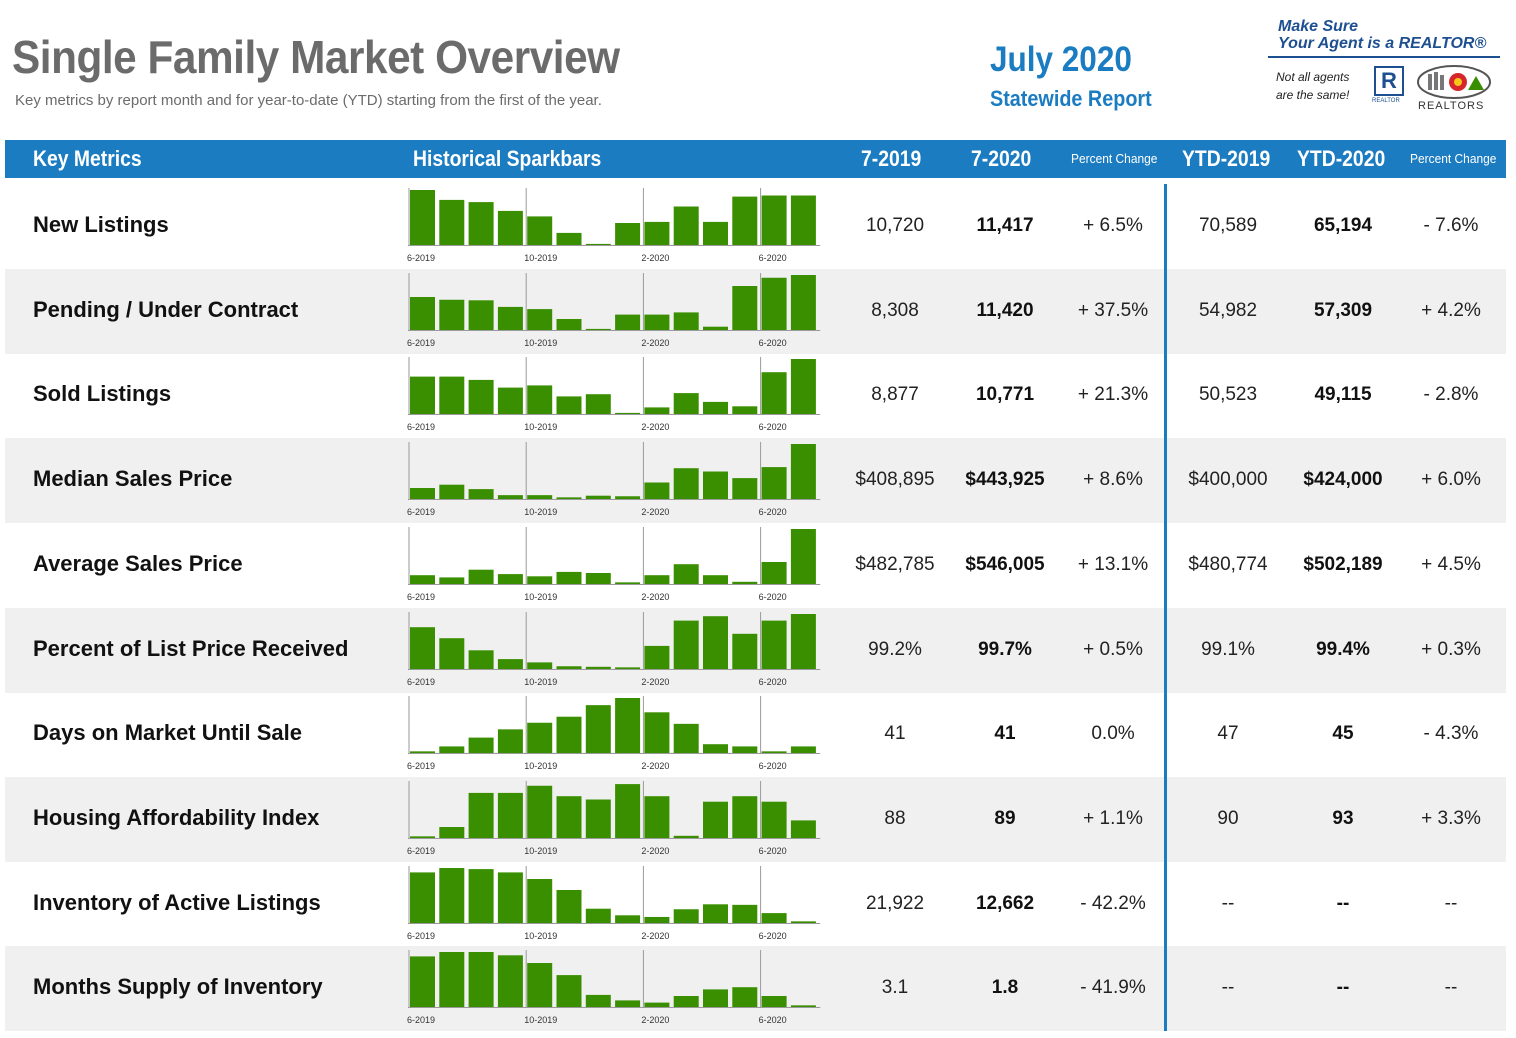 This screenshot has height=1038, width=1516. What do you see at coordinates (1343, 818) in the screenshot?
I see `value-ytd-2020: 93` at bounding box center [1343, 818].